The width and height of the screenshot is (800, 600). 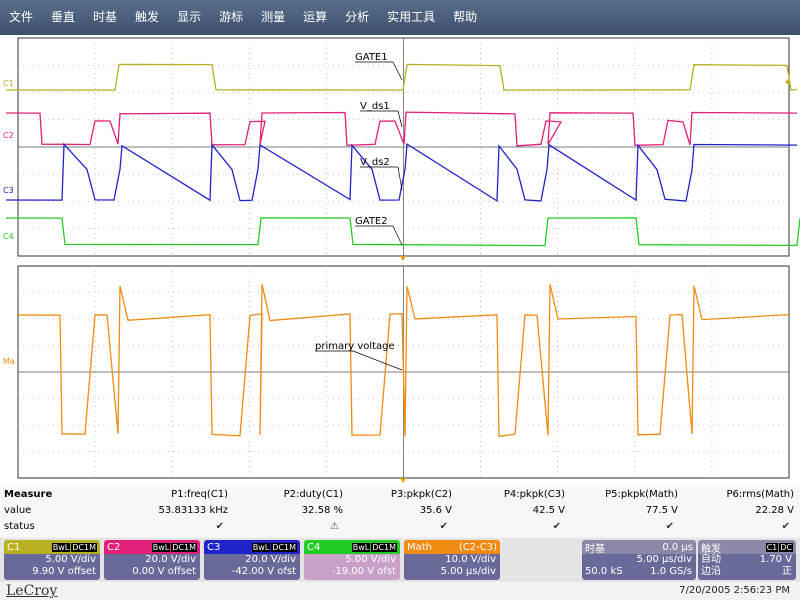 I want to click on offset: 0.00 V offset, so click(x=164, y=571).